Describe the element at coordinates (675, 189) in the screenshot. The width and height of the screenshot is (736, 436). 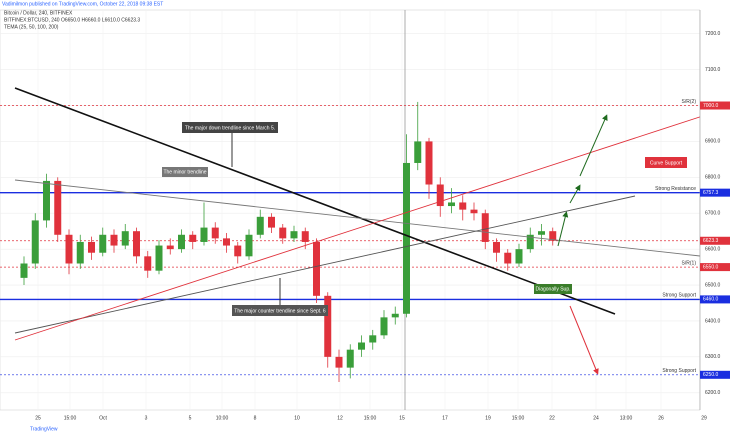
I see `level-name: Strong Resistance` at that location.